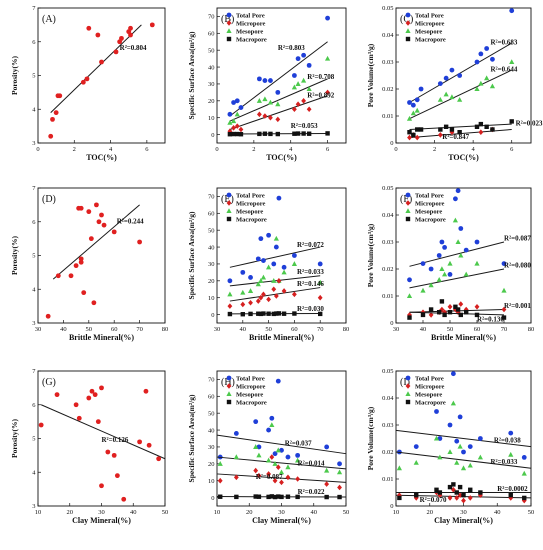  I want to click on r2-label: R²=0.080, so click(517, 266).